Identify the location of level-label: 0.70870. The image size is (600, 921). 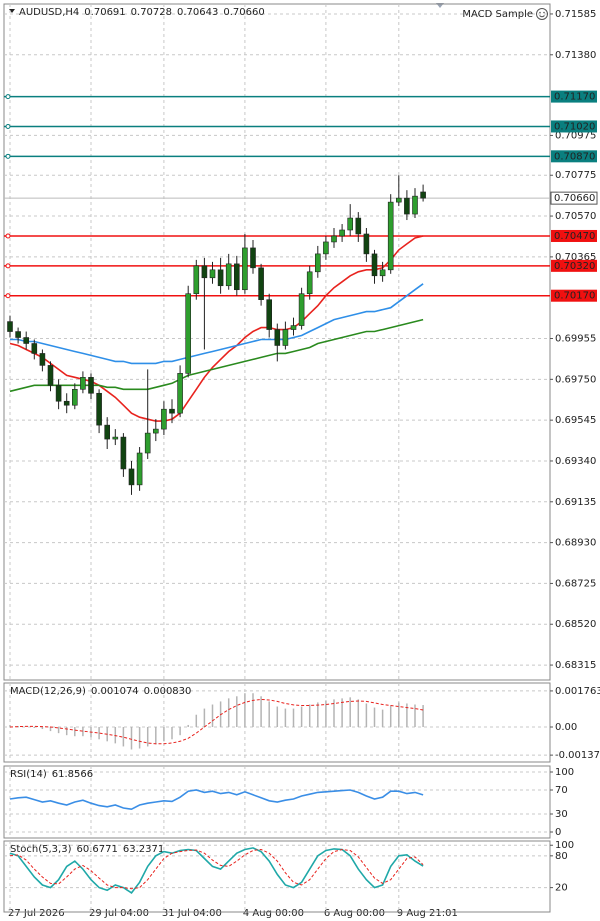
(574, 156).